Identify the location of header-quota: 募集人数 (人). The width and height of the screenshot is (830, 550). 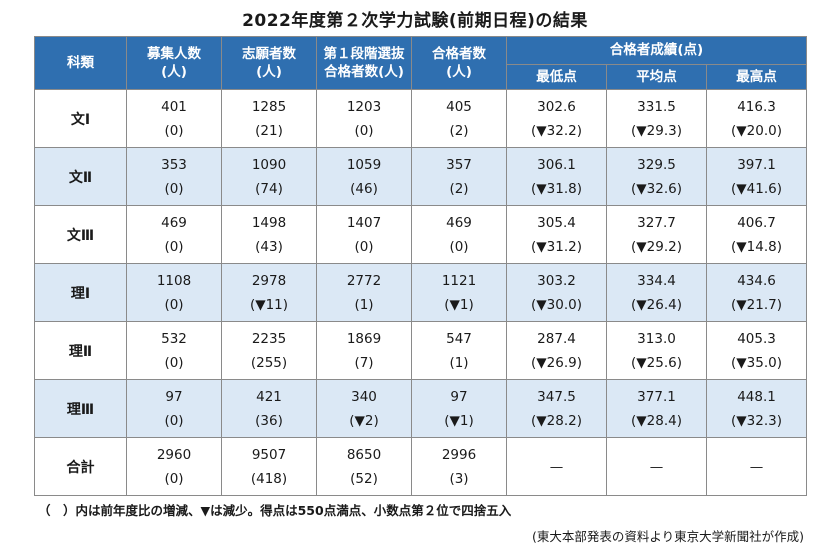
(174, 63).